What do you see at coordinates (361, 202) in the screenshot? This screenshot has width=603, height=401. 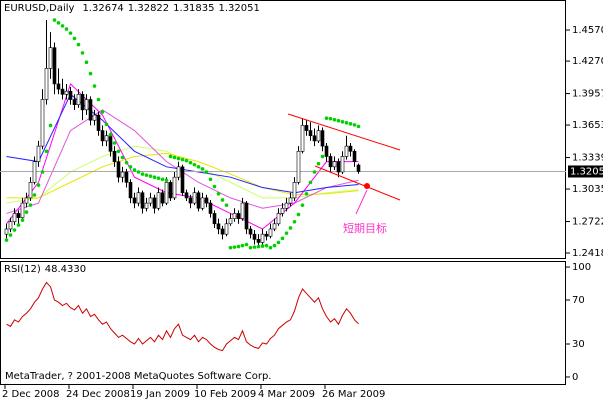 I see `annotation-arrow` at bounding box center [361, 202].